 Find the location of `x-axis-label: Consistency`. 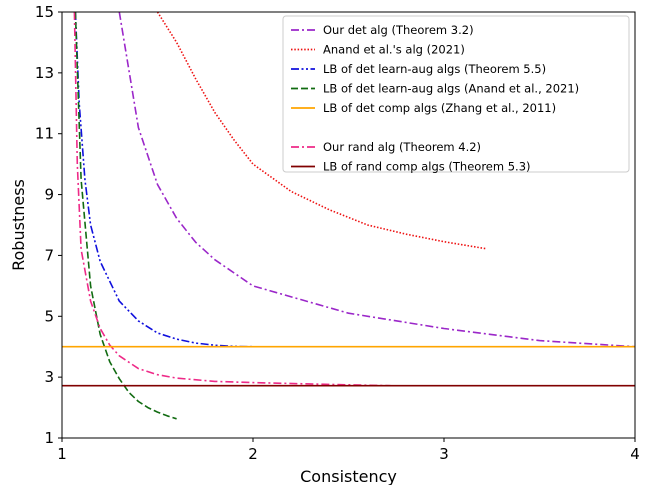

x-axis-label: Consistency is located at coordinates (348, 476).